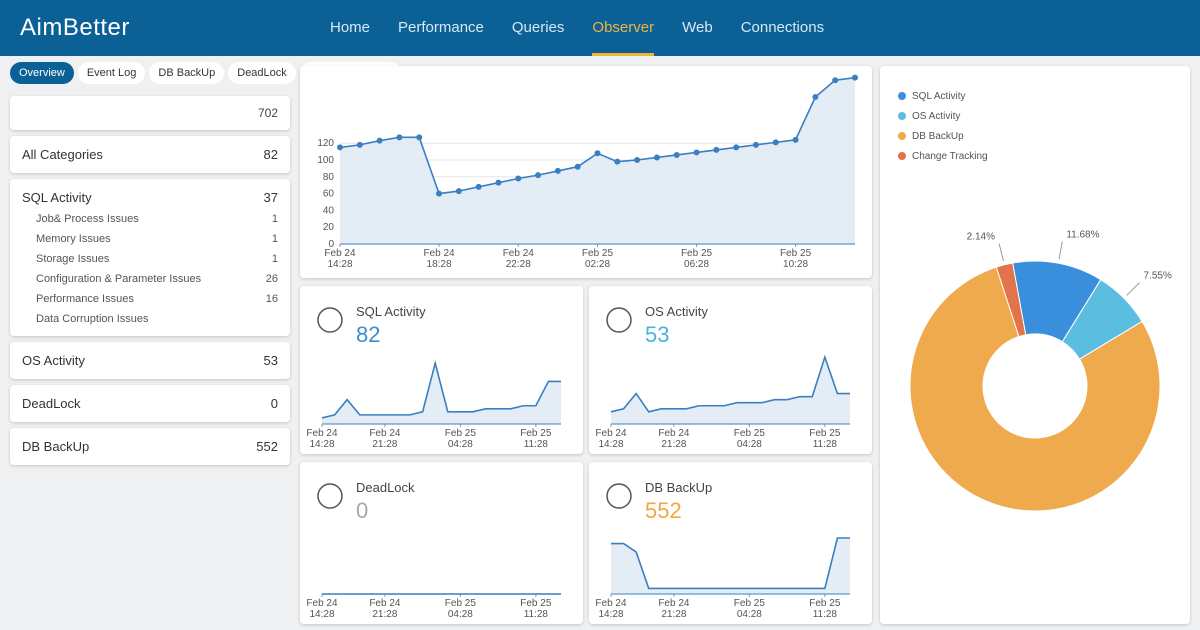  Describe the element at coordinates (150, 154) in the screenshot. I see `category-card: All Categories 82` at that location.